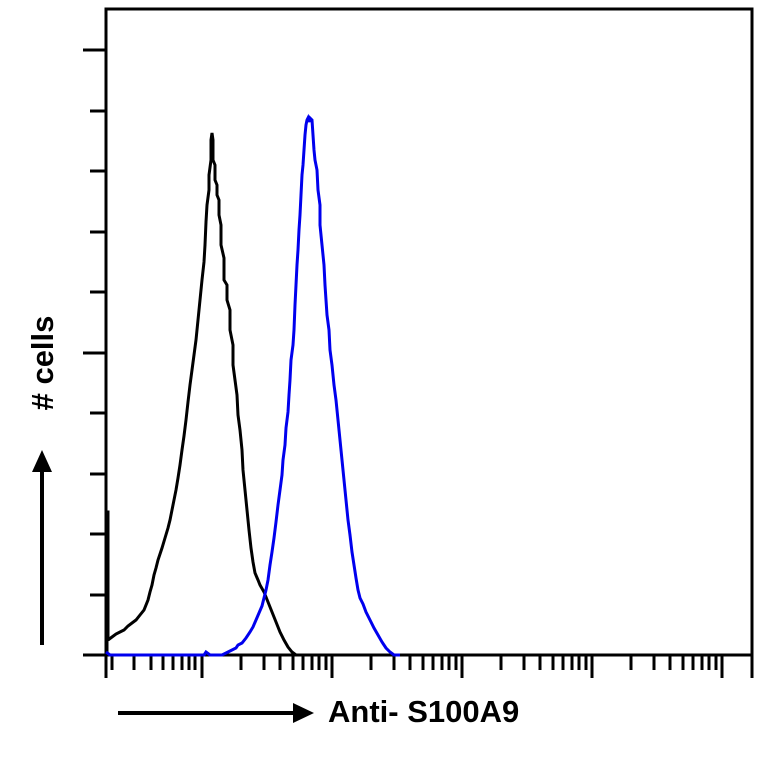 This screenshot has width=764, height=764. I want to click on x-axis-label: Anti- S100A9, so click(424, 711).